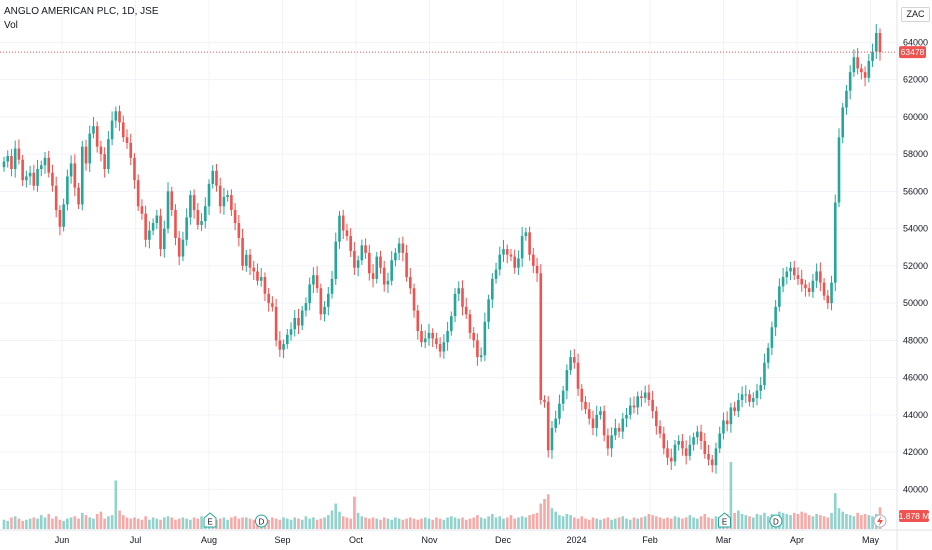 Image resolution: width=932 pixels, height=550 pixels. I want to click on currency-label: ZAC, so click(915, 14).